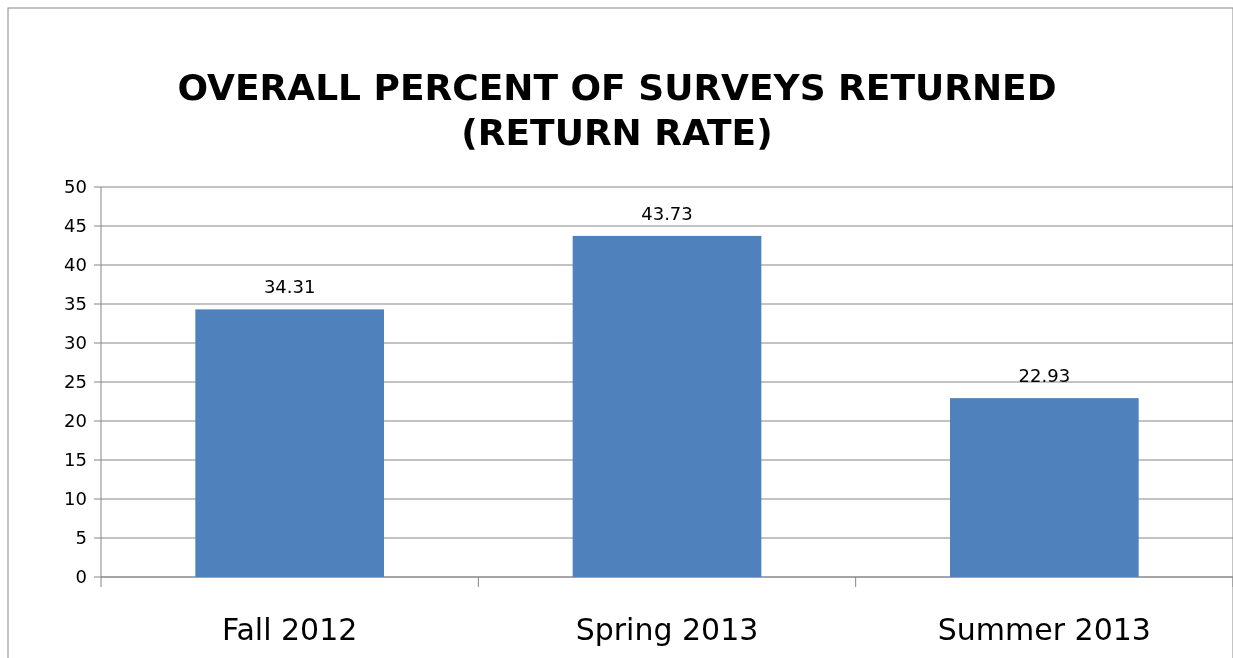 The height and width of the screenshot is (658, 1233). I want to click on data-label: 34.31, so click(289, 287).